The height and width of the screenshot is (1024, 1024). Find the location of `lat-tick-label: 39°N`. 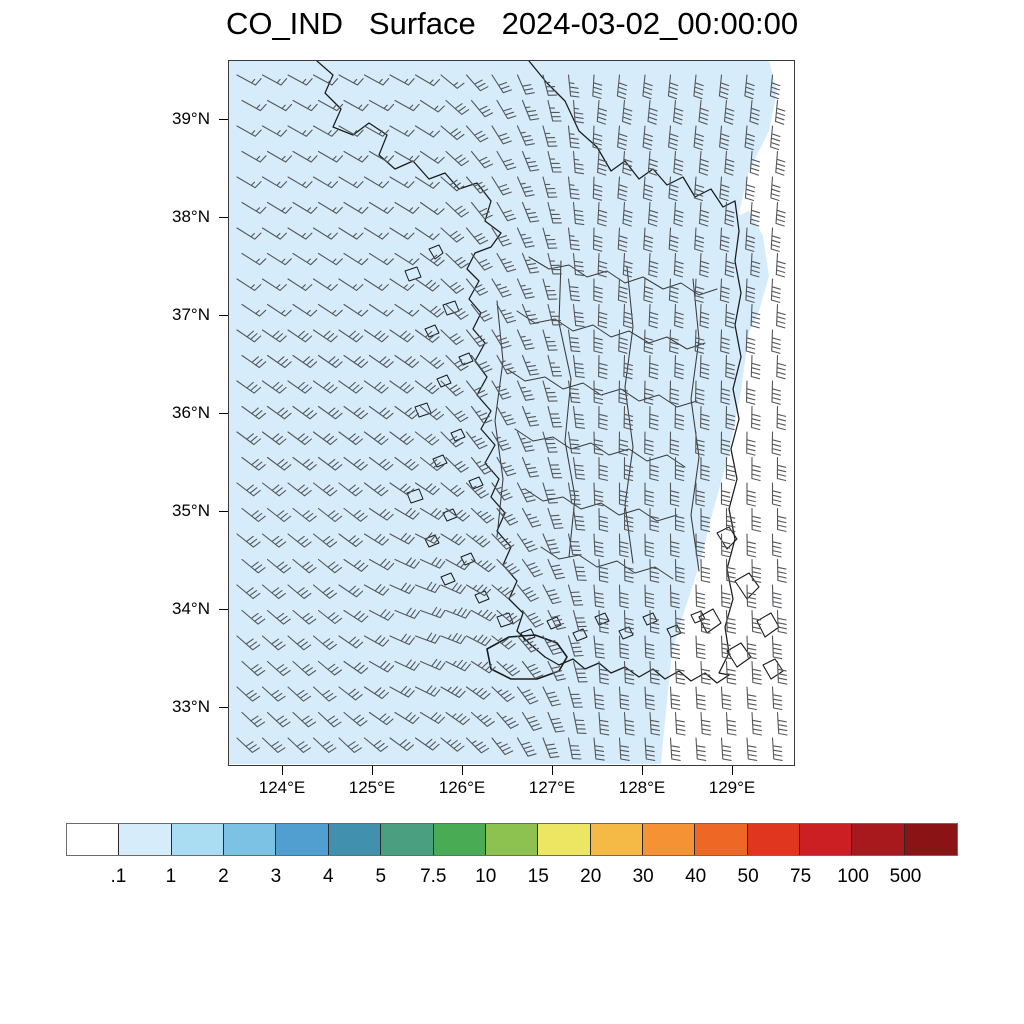

lat-tick-label: 39°N is located at coordinates (191, 118).